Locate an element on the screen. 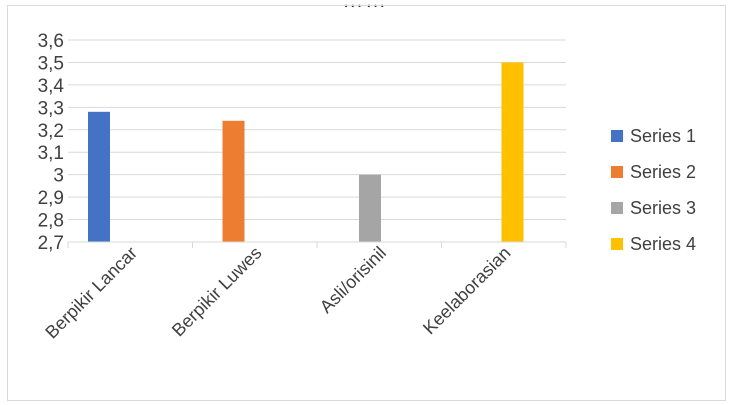  category-label: Keelaborasian is located at coordinates (467, 291).